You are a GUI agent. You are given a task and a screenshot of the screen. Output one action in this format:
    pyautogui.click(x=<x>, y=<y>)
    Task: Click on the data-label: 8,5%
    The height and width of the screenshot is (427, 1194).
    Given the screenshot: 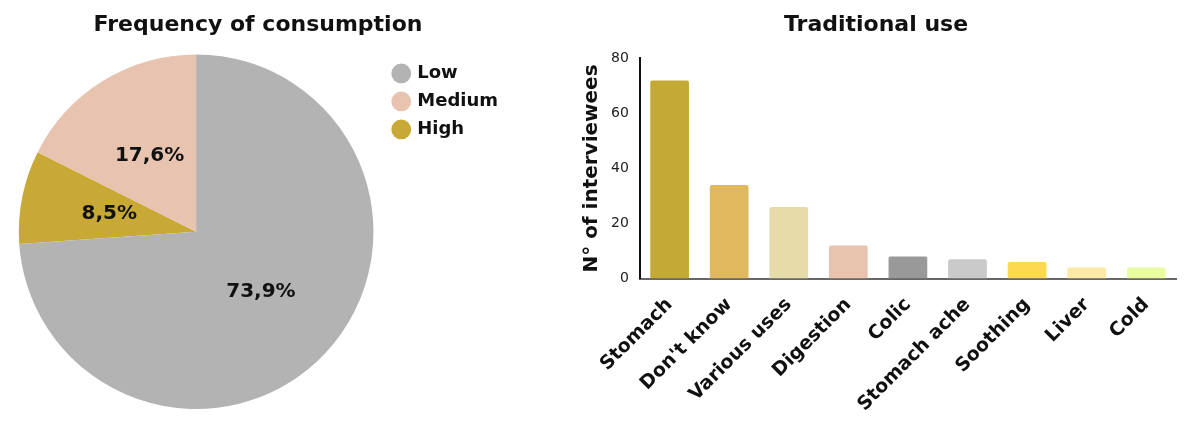 What is the action you would take?
    pyautogui.click(x=109, y=212)
    